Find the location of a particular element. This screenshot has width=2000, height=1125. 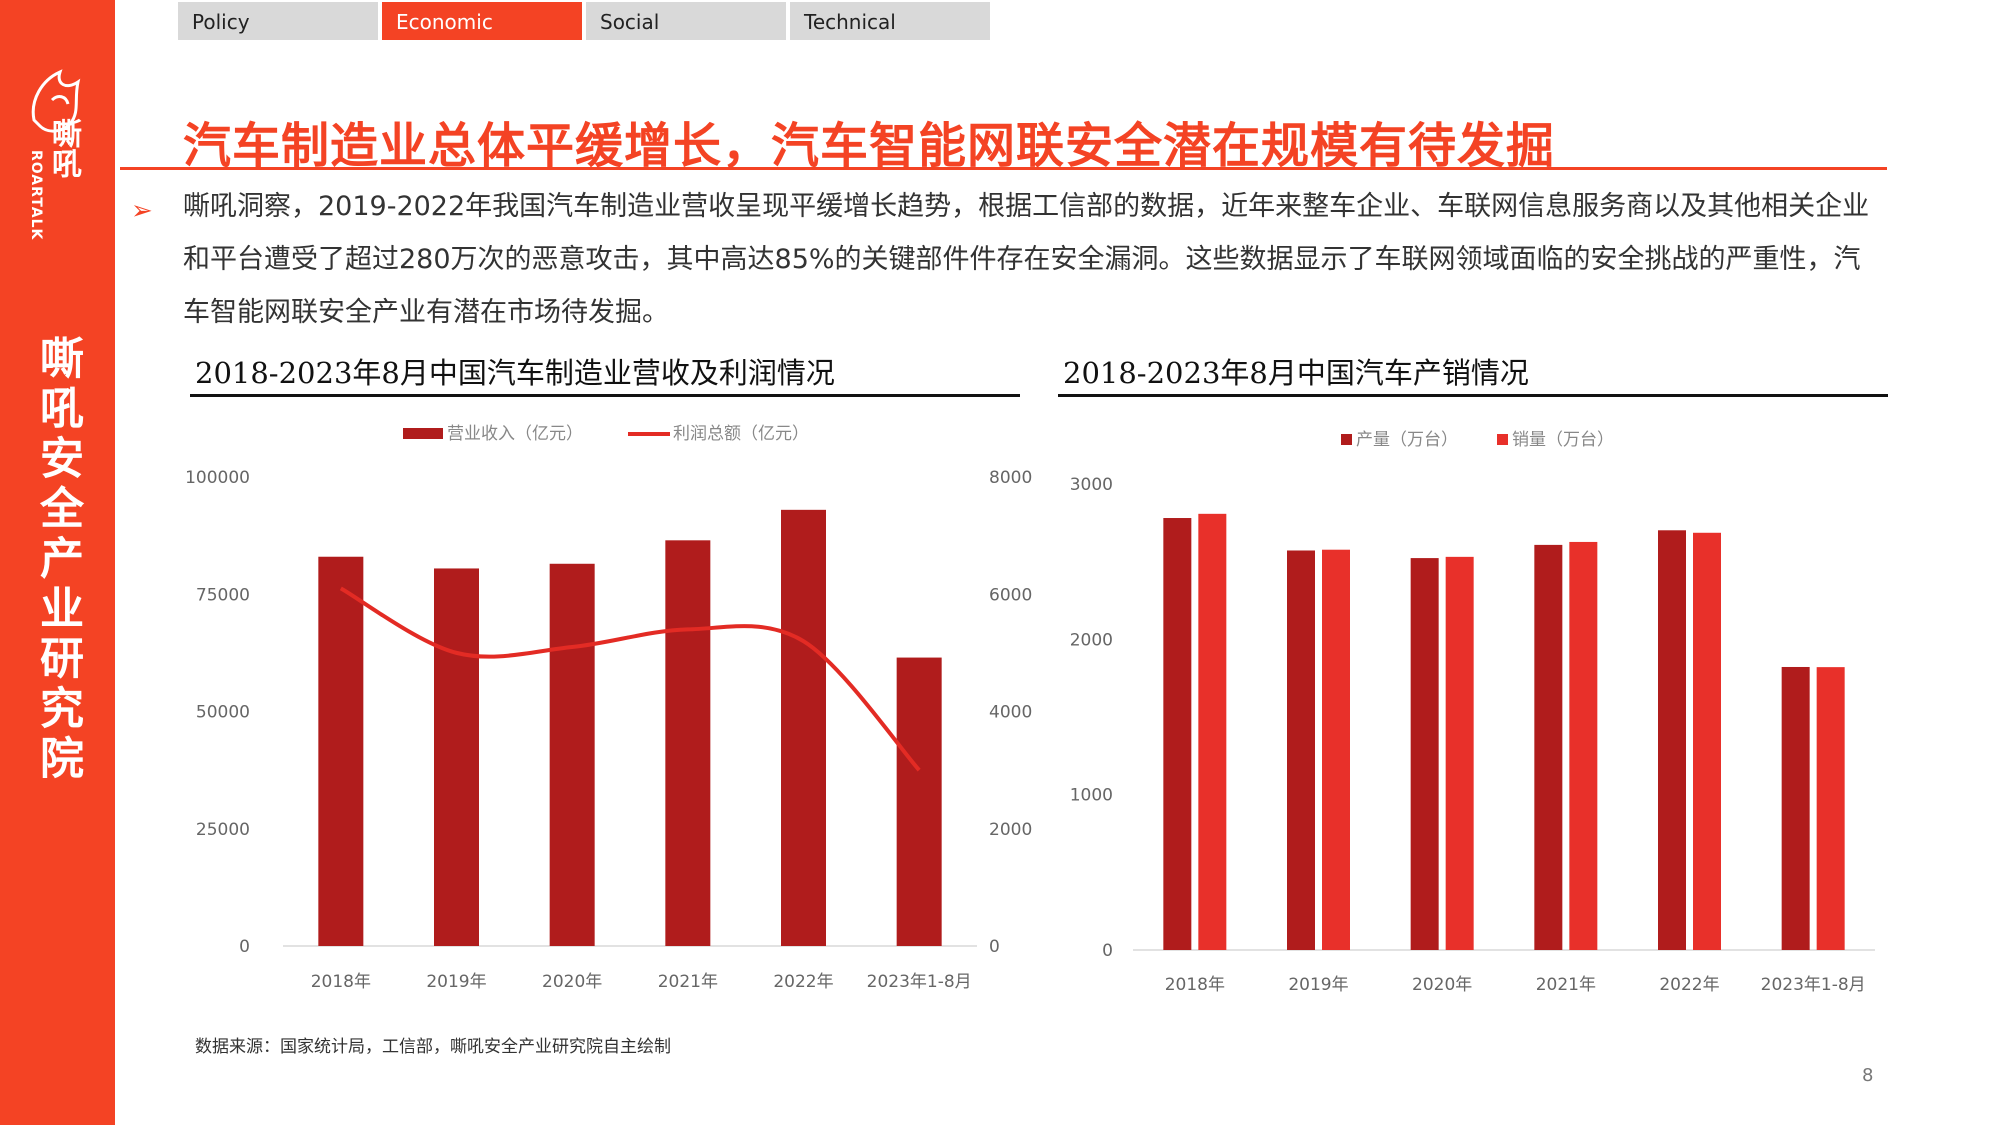

legend-production-swatch is located at coordinates (1346, 439).